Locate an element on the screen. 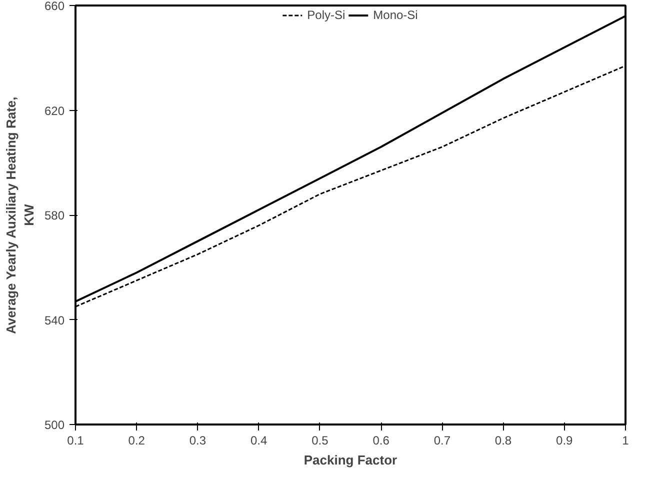 Image resolution: width=652 pixels, height=488 pixels. legend-label: Poly-Si is located at coordinates (326, 15).